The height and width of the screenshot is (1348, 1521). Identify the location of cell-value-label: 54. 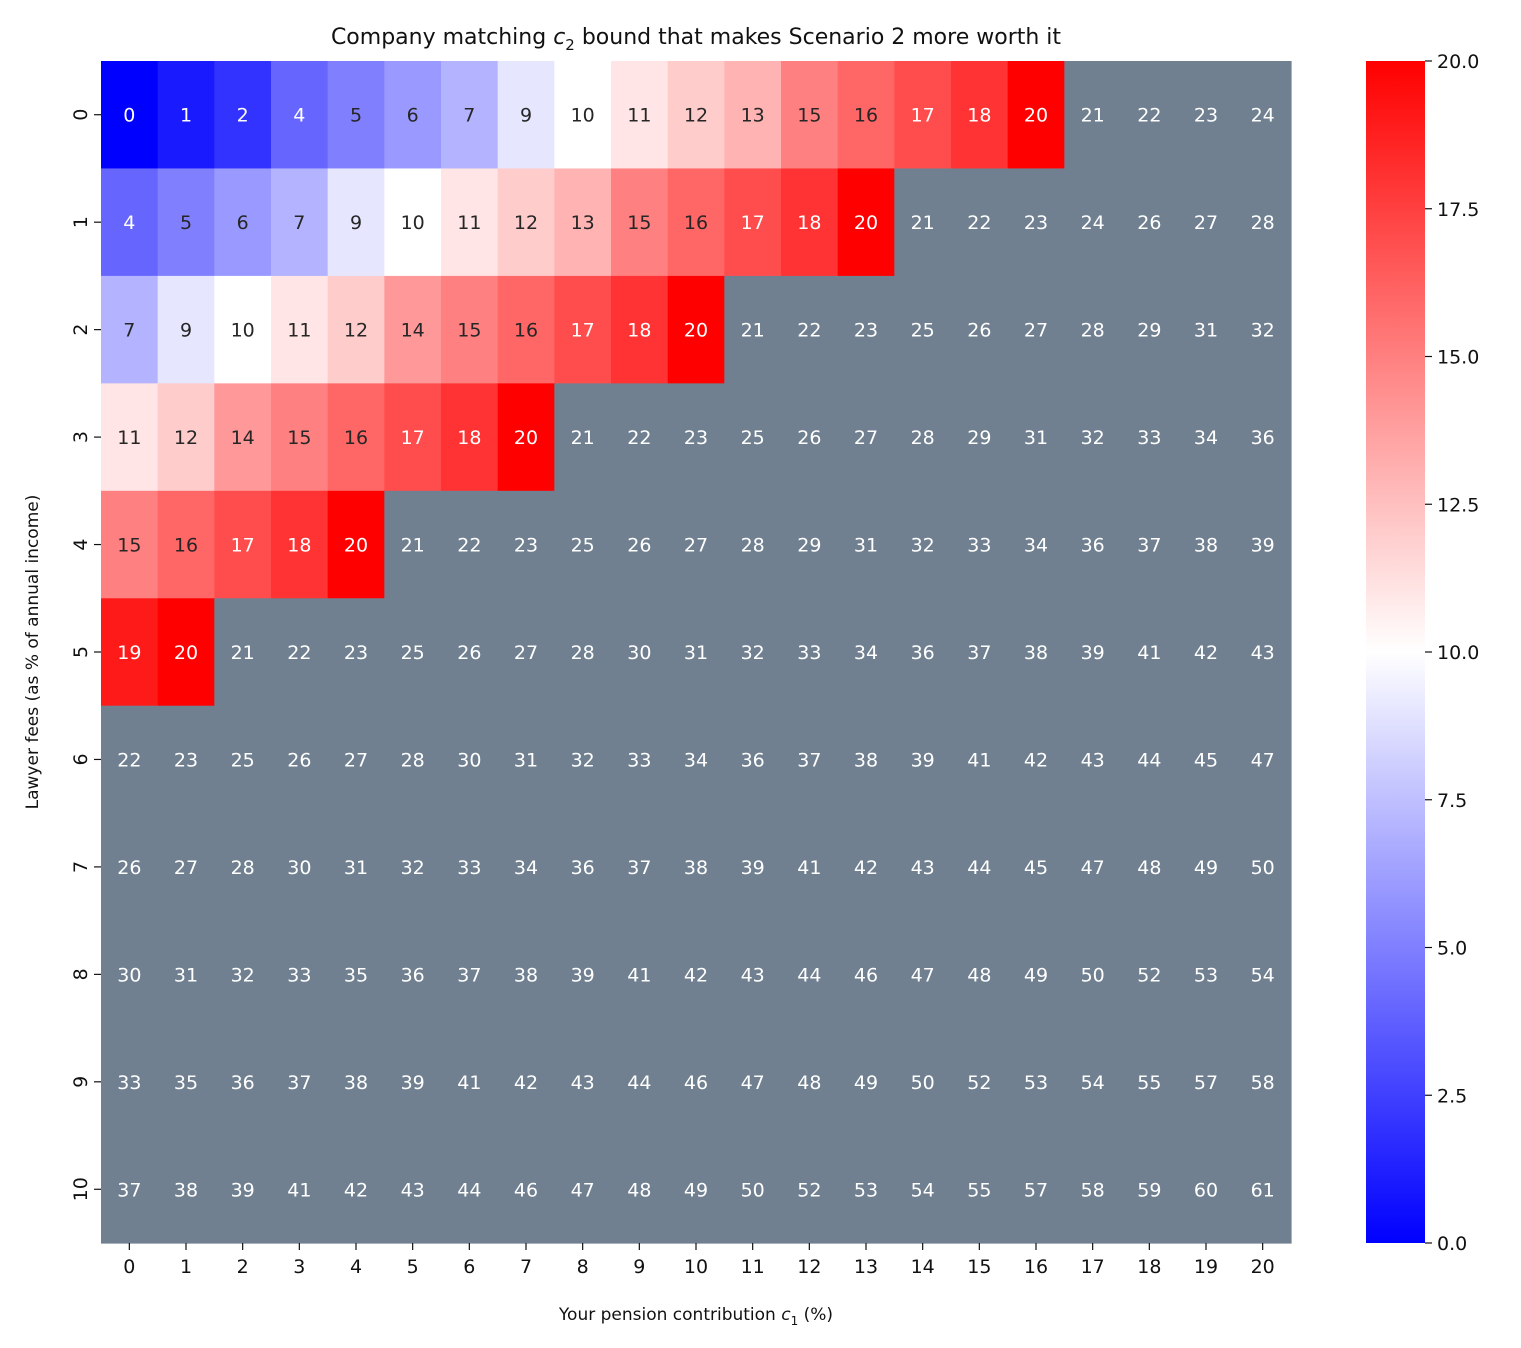
(923, 1190).